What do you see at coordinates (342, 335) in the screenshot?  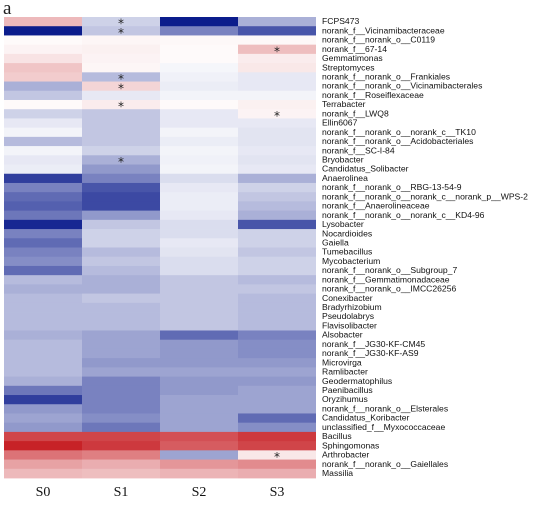 I see `row-label: Alsobacter` at bounding box center [342, 335].